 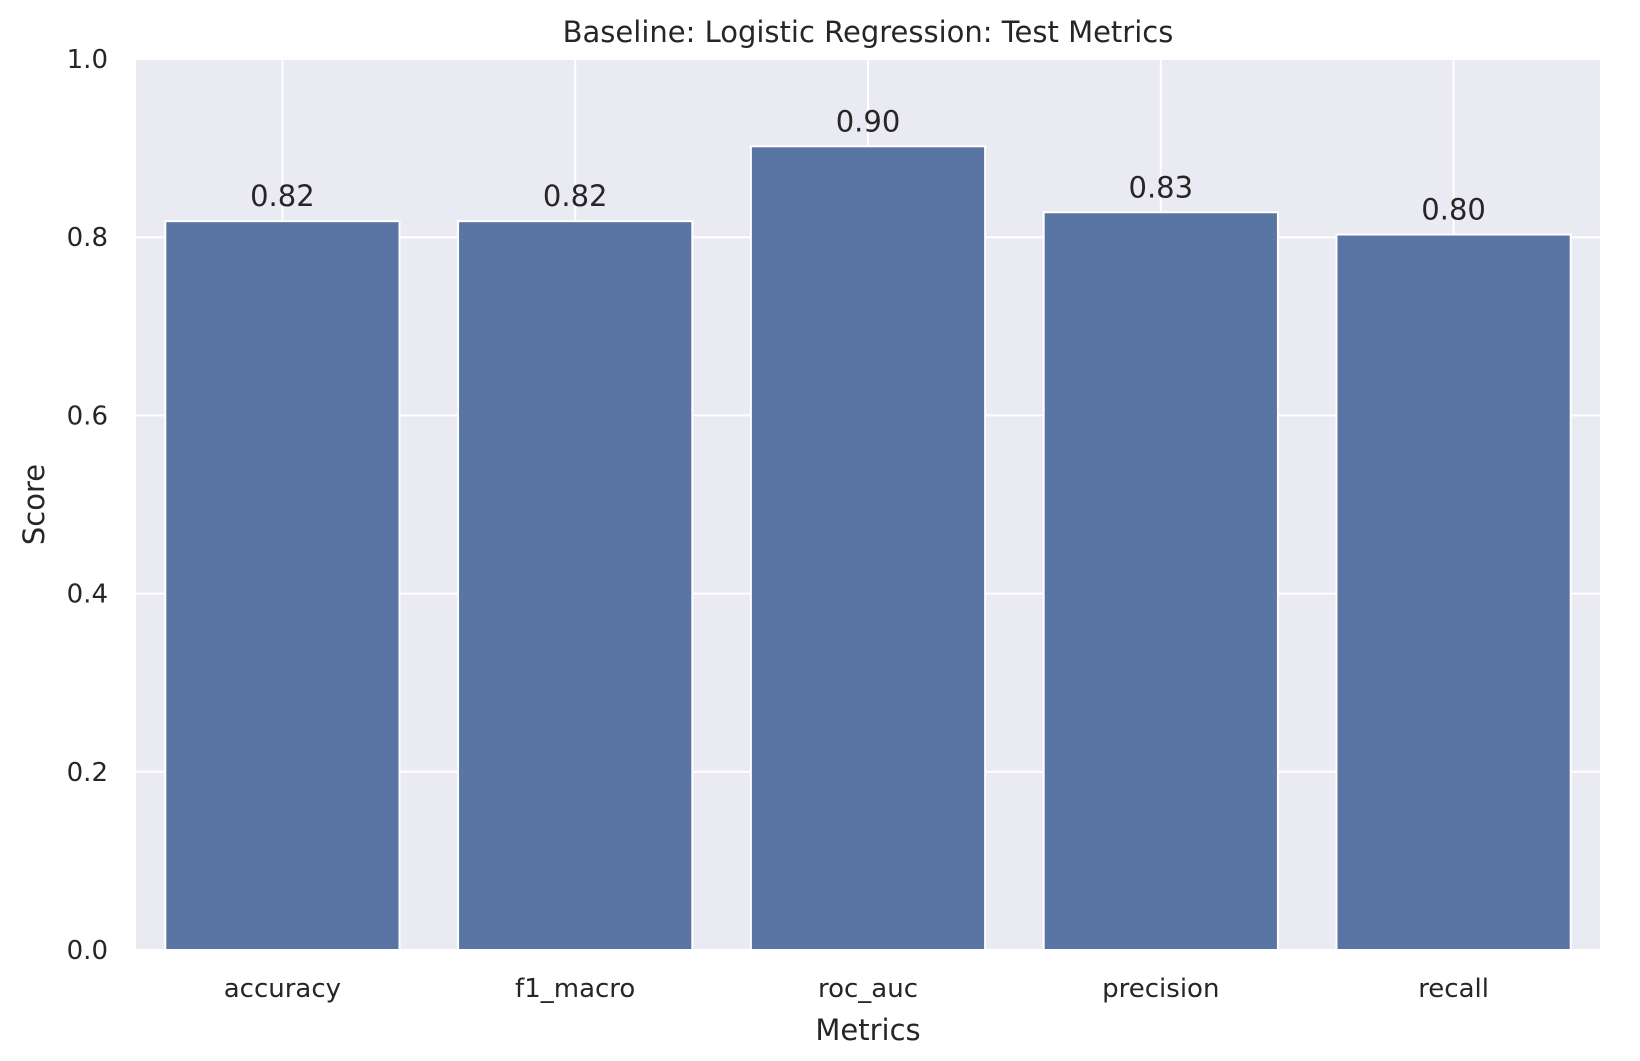 What do you see at coordinates (87, 951) in the screenshot?
I see `y-tick-label: 0.0` at bounding box center [87, 951].